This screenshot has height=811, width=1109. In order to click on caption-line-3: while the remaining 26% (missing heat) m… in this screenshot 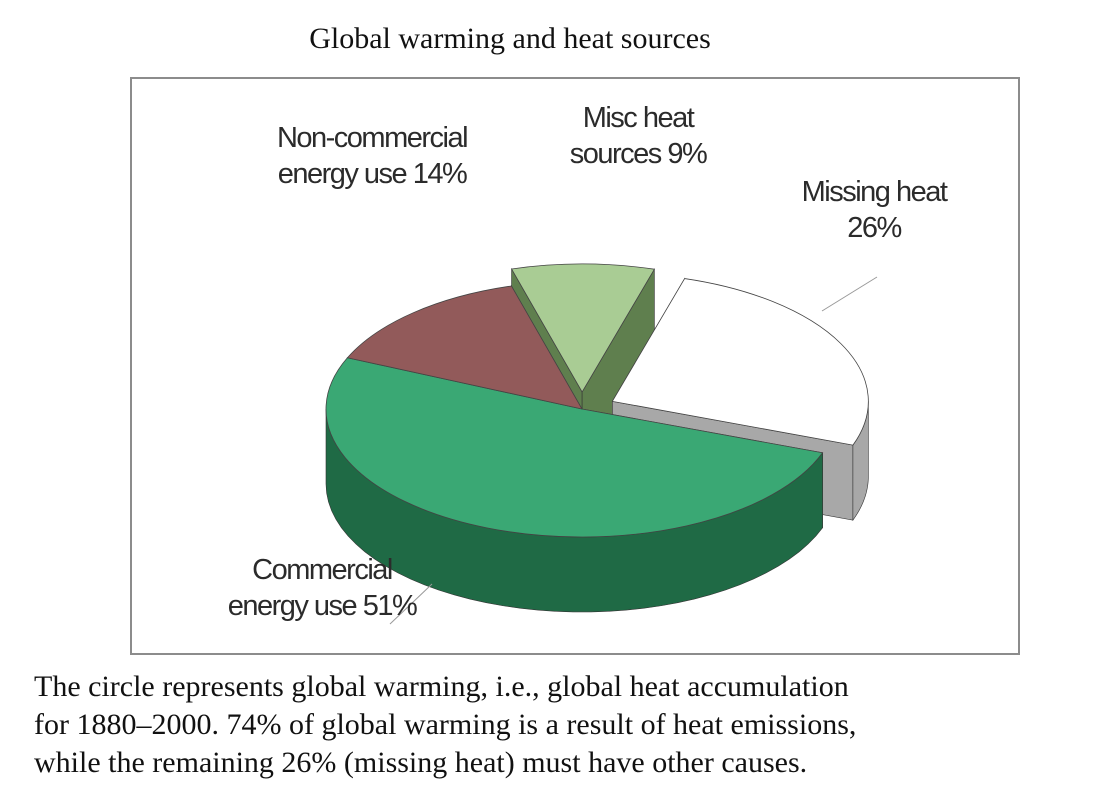, I will do `click(421, 762)`.